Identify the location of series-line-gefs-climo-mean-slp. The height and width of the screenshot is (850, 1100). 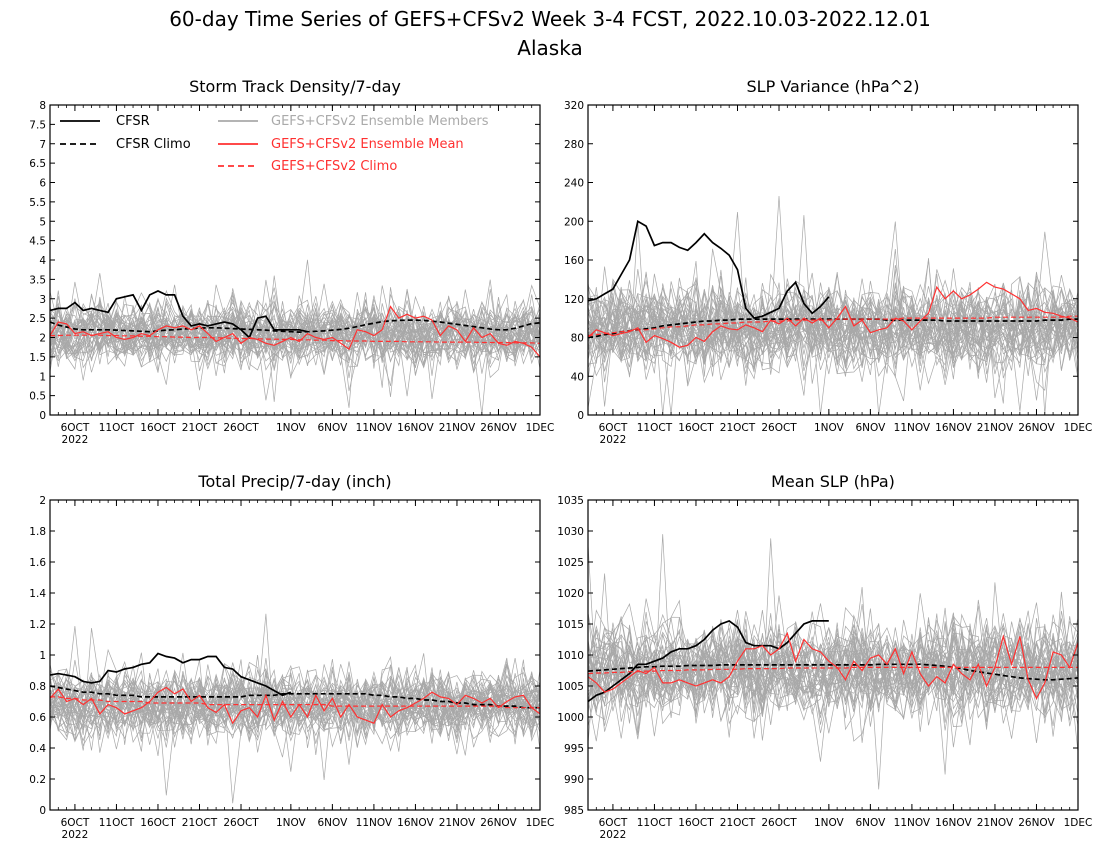
(832, 670).